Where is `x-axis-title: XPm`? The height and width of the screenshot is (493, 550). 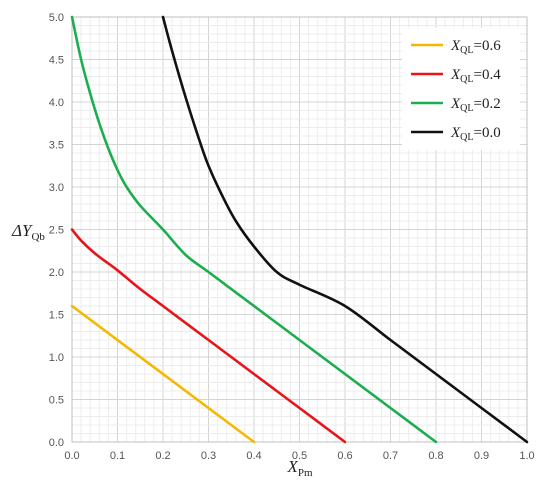 x-axis-title: XPm is located at coordinates (299, 468).